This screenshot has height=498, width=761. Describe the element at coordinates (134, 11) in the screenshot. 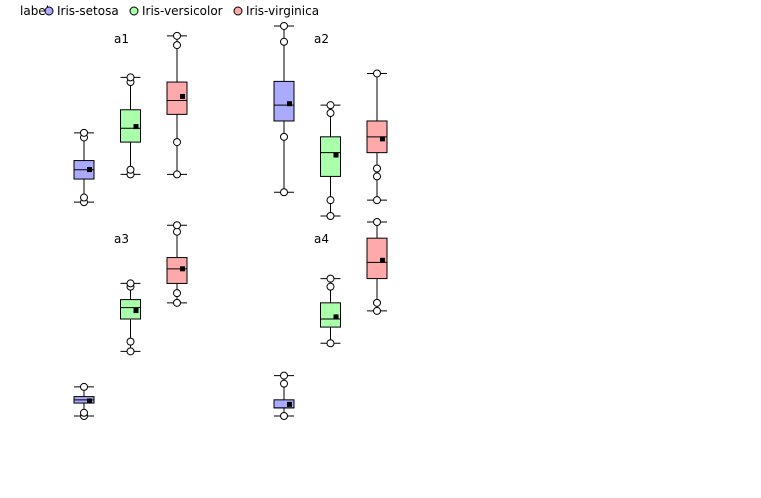

I see `legend-marker-versicolor` at that location.